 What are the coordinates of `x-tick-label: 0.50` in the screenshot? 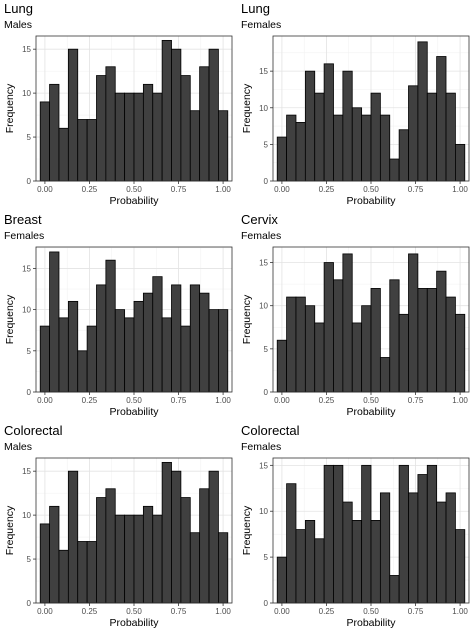 It's located at (134, 189).